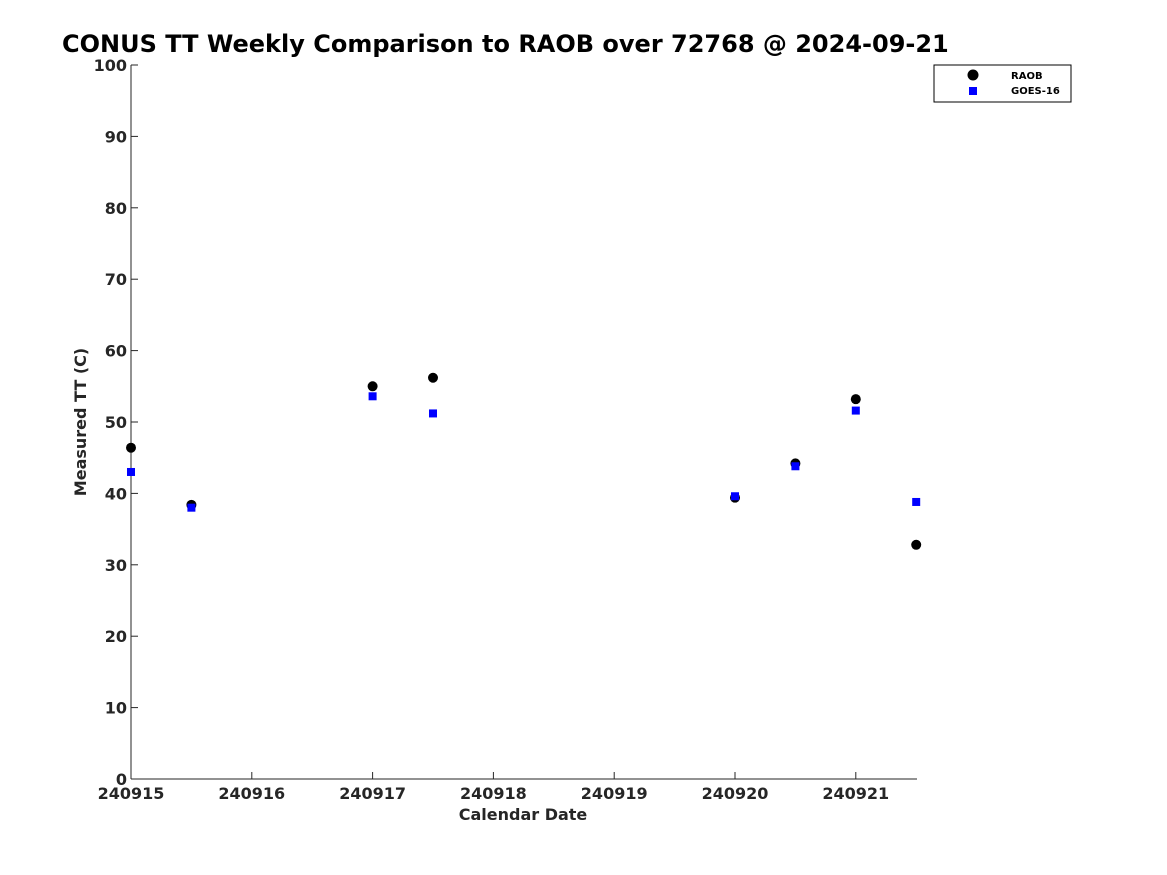  I want to click on y-tick-label: 80, so click(116, 208).